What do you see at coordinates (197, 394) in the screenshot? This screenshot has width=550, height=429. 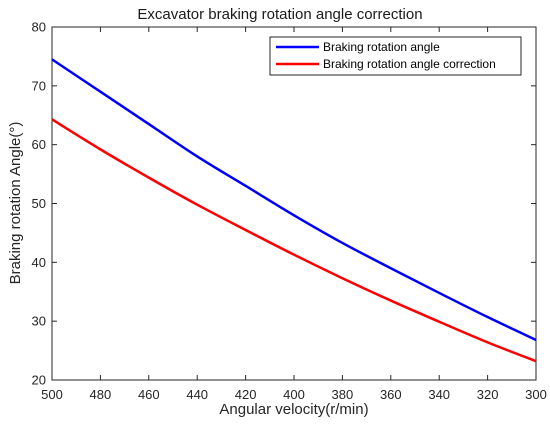 I see `x-tick-label: 440` at bounding box center [197, 394].